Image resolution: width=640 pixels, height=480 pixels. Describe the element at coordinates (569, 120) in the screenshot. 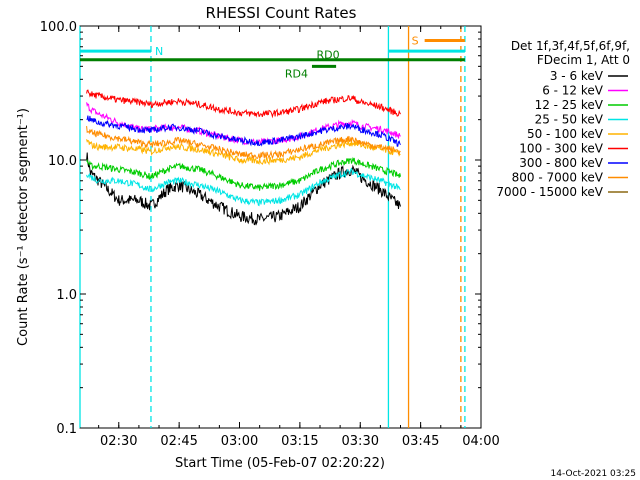

I see `legend-label-3: 25 - 50 keV` at that location.